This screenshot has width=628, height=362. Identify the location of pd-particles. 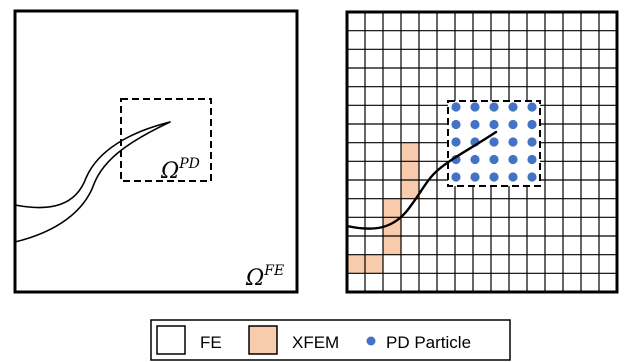
(494, 142).